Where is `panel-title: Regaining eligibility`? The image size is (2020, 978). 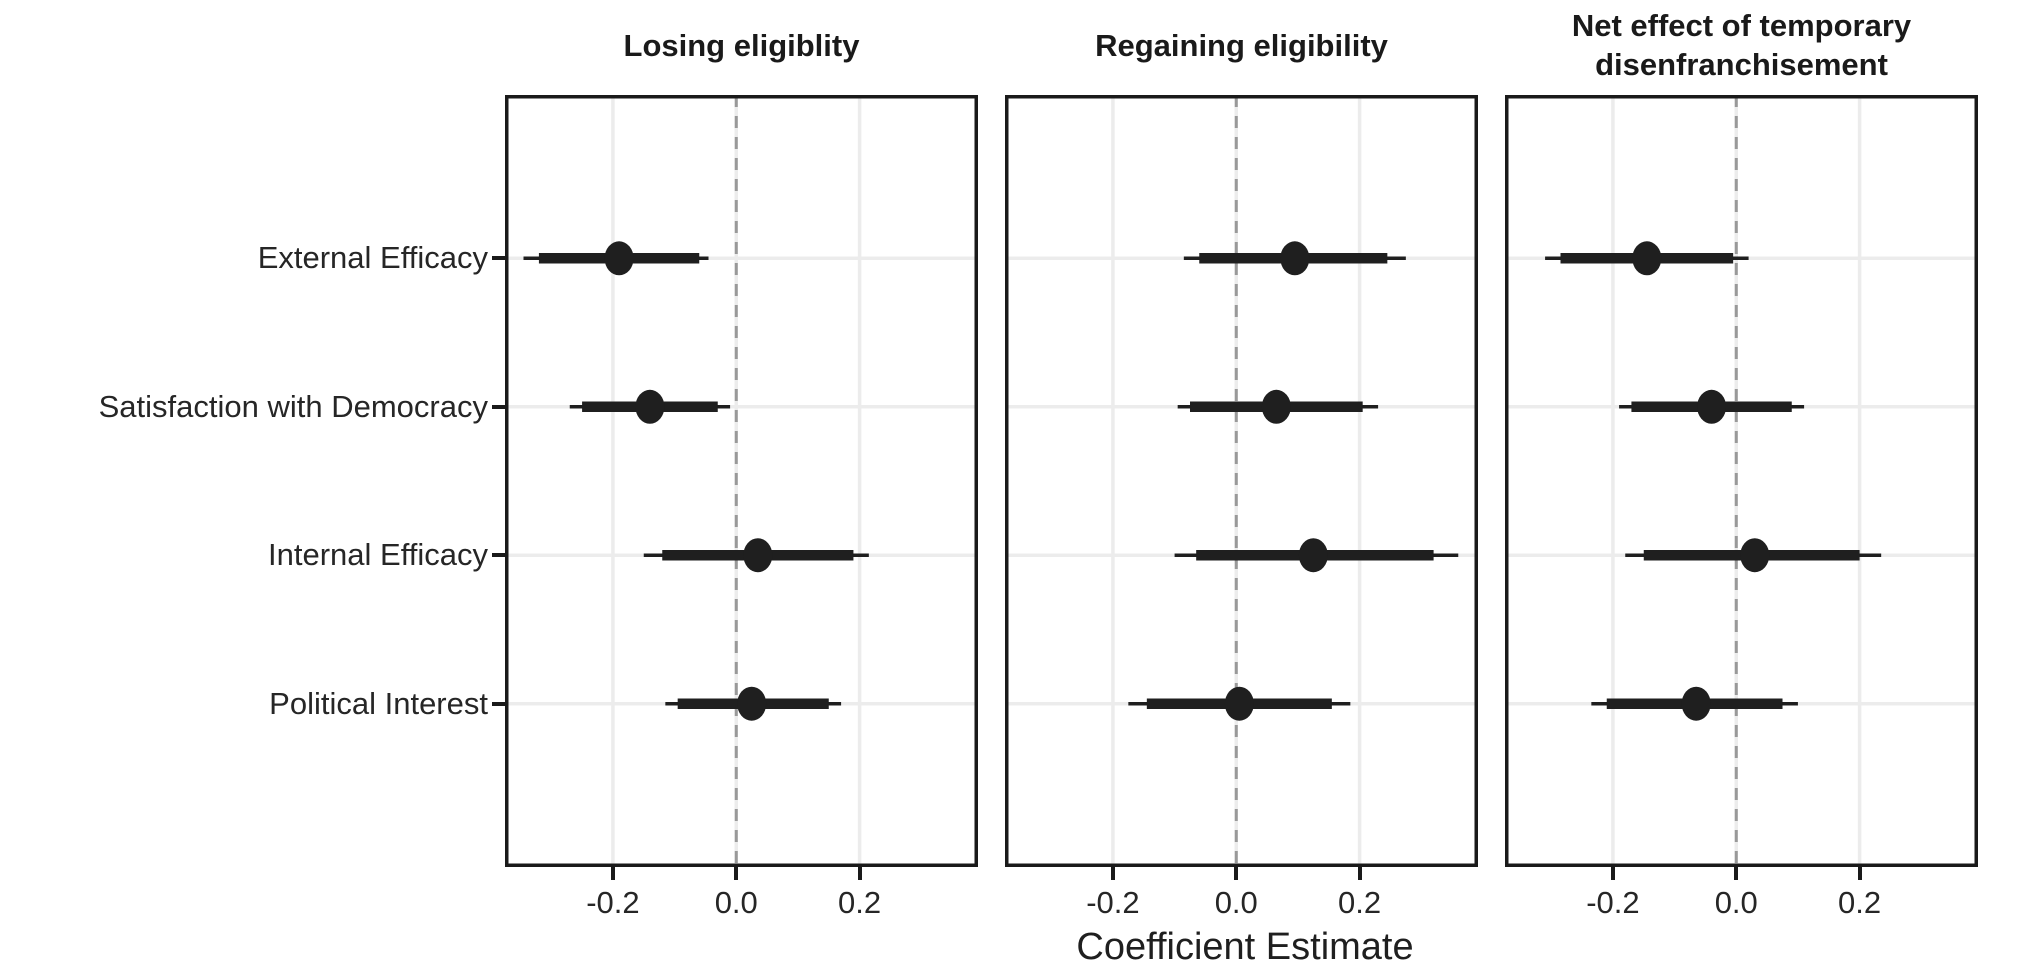 panel-title: Regaining eligibility is located at coordinates (1241, 45).